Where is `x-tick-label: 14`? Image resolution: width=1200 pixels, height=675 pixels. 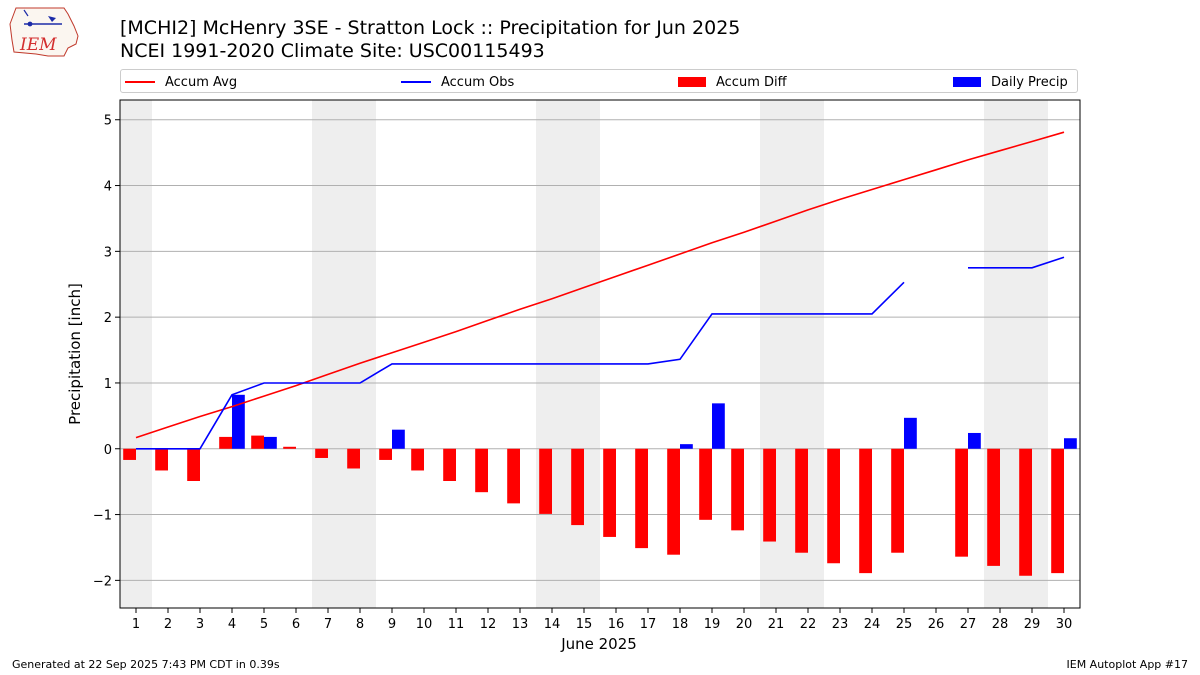 x-tick-label: 14 is located at coordinates (552, 624).